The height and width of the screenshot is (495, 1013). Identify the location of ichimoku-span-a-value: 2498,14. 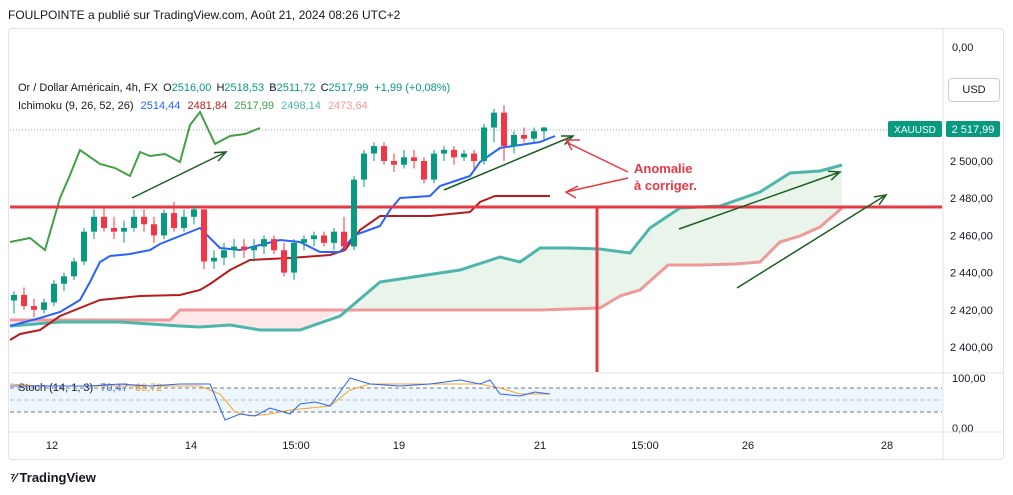
(301, 106).